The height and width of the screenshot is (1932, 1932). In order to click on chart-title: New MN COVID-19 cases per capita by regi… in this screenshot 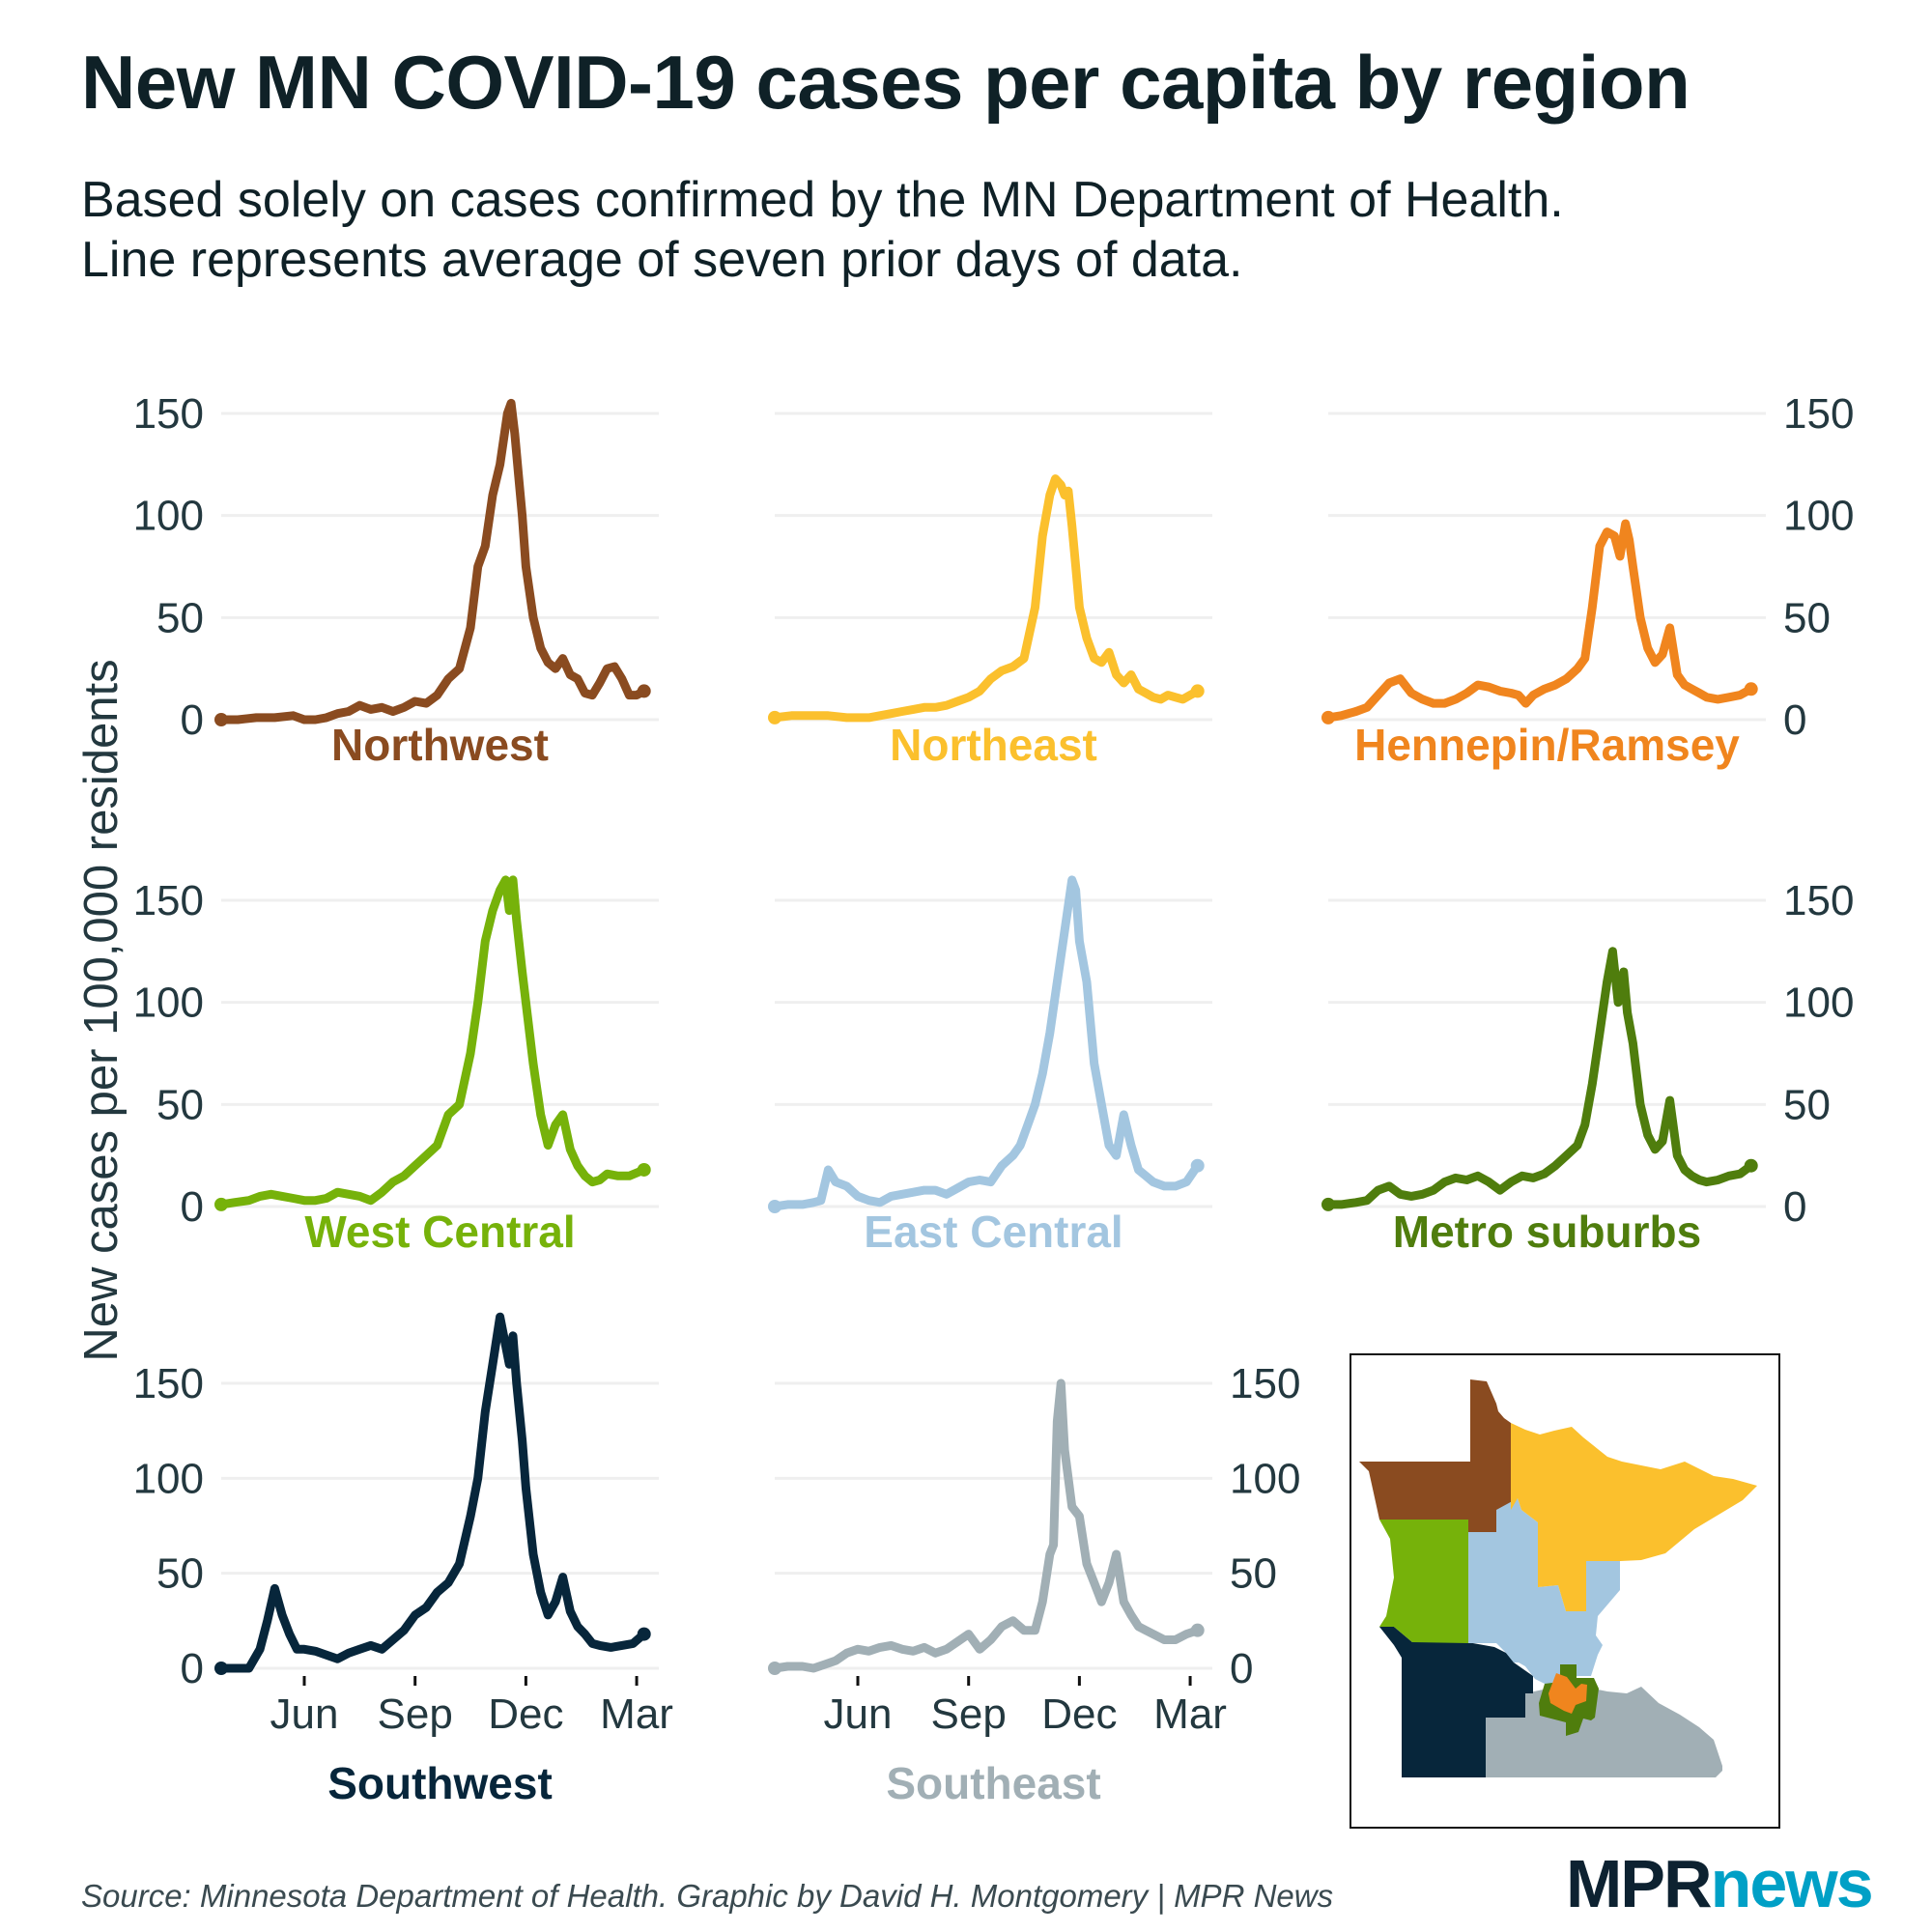, I will do `click(885, 82)`.